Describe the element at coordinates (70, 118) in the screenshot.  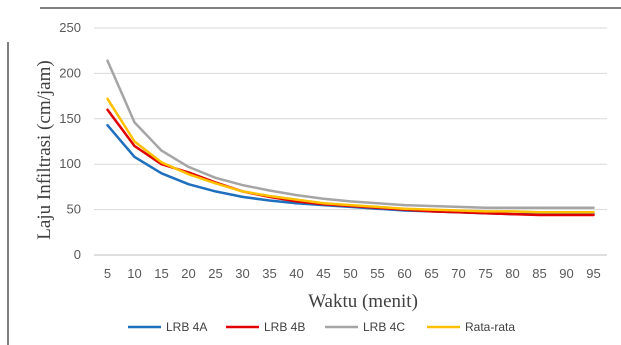
I see `y-tick-label: 150` at that location.